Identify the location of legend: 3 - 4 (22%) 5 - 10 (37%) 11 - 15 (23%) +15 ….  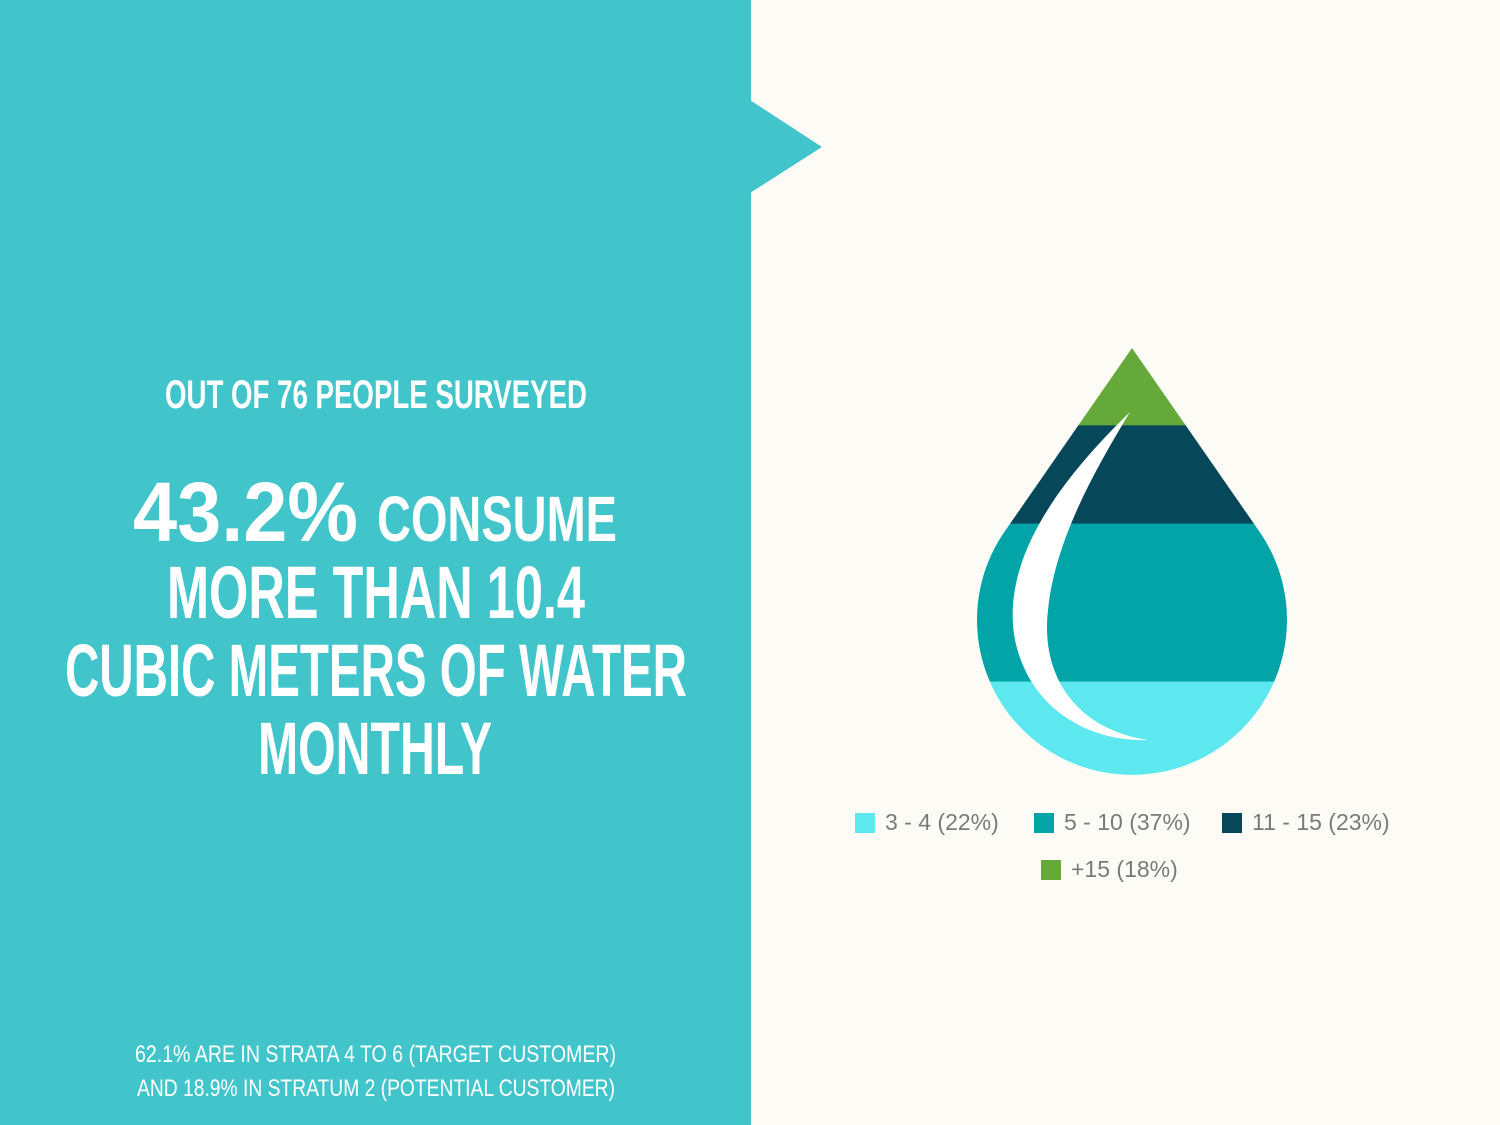
(1122, 845).